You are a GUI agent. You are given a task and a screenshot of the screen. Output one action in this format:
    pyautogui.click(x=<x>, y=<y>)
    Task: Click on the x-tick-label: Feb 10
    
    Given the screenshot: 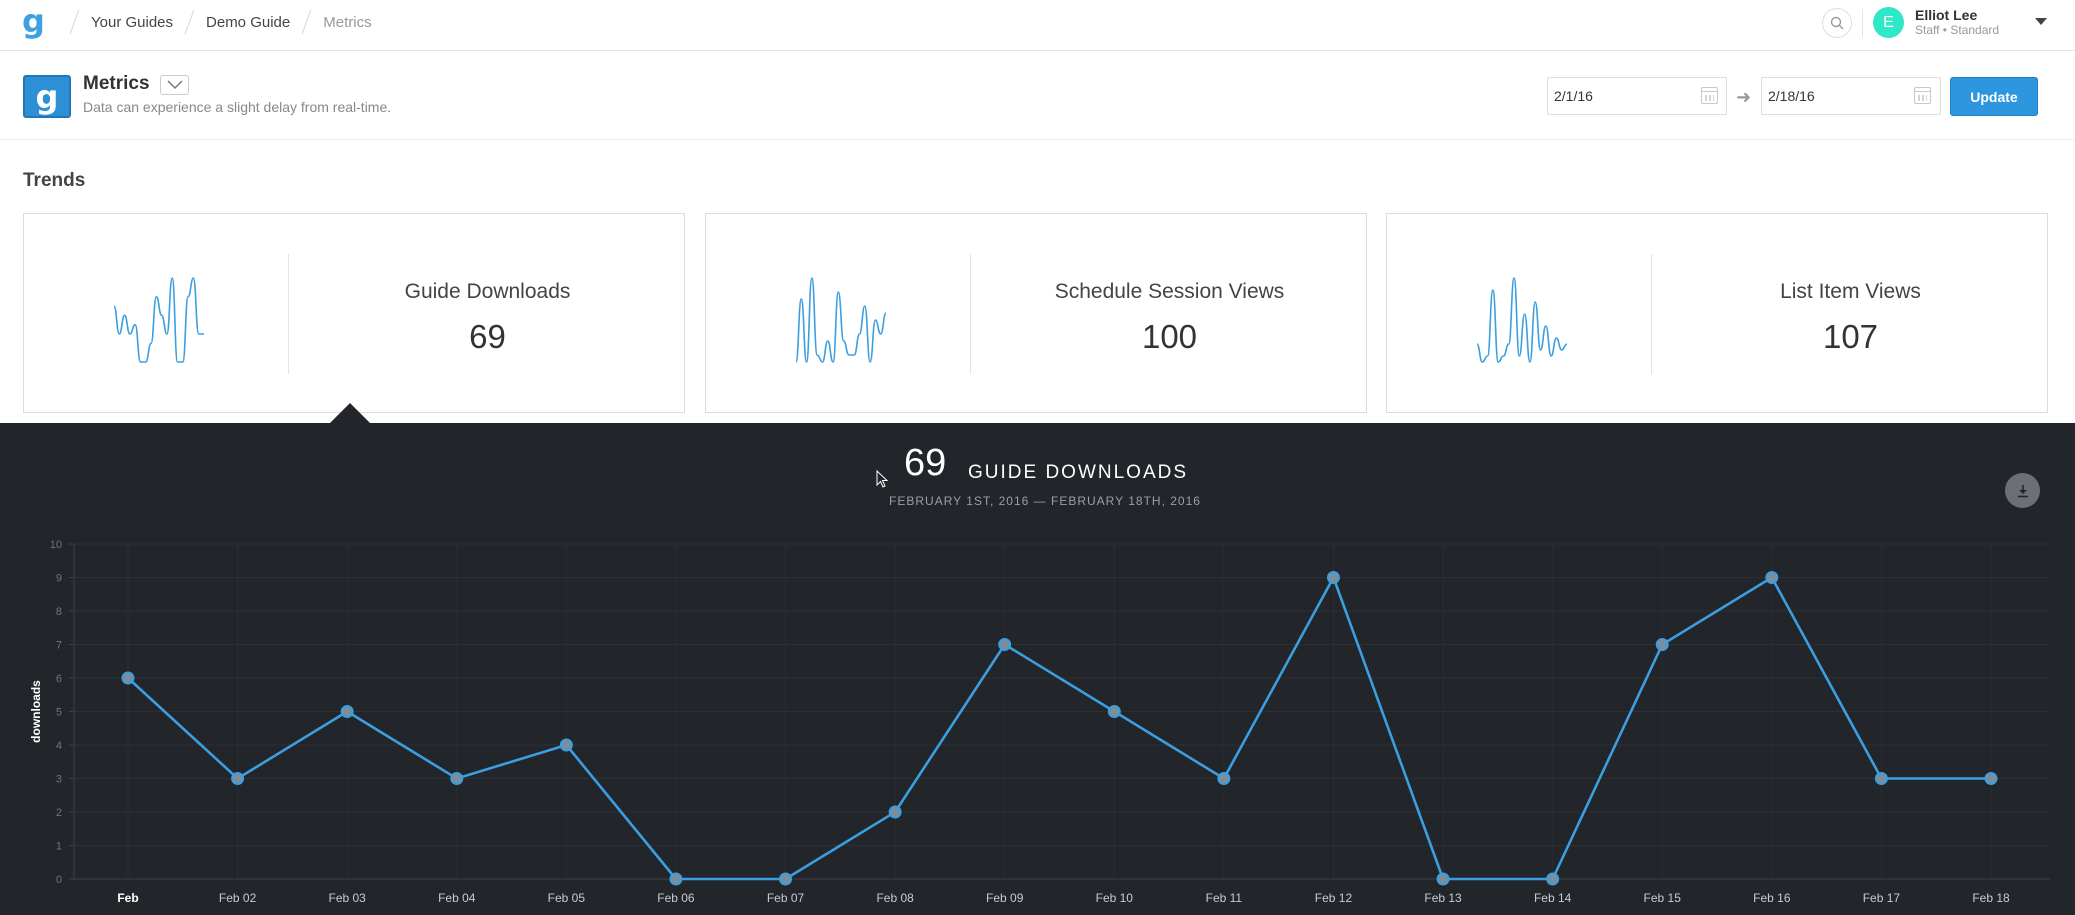 What is the action you would take?
    pyautogui.click(x=1115, y=898)
    